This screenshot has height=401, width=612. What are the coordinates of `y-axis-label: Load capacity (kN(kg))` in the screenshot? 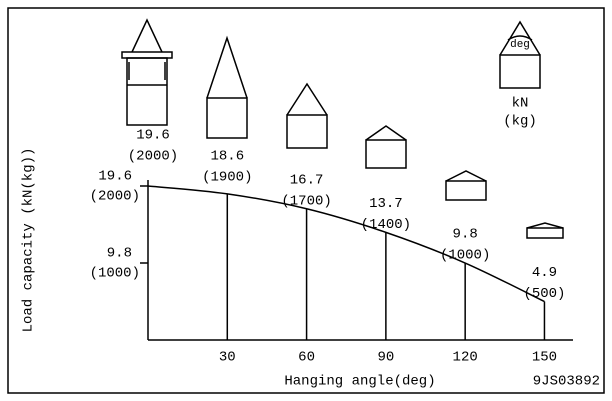 It's located at (29, 240).